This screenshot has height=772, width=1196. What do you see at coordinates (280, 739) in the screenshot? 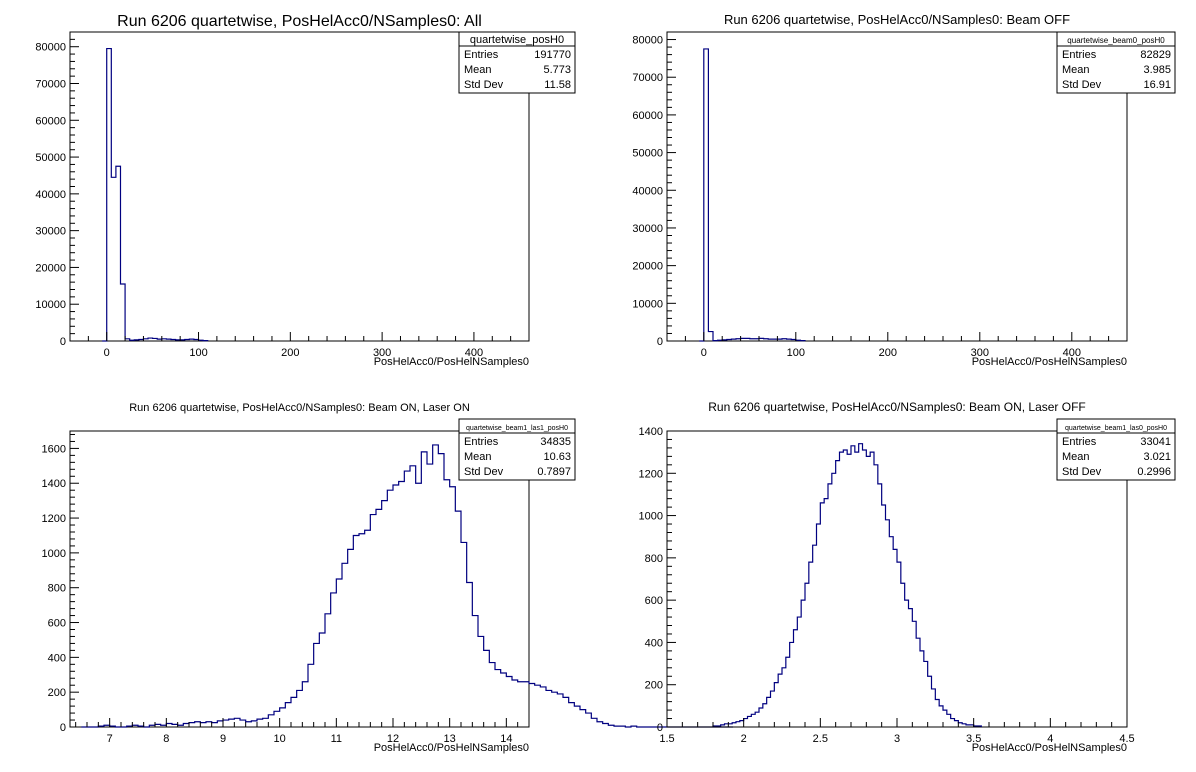
I see `x-tick-label: 10` at bounding box center [280, 739].